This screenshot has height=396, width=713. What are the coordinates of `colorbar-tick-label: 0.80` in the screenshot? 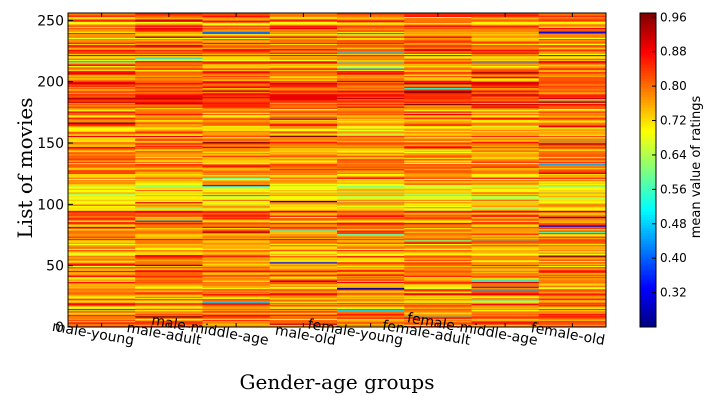 It's located at (673, 86).